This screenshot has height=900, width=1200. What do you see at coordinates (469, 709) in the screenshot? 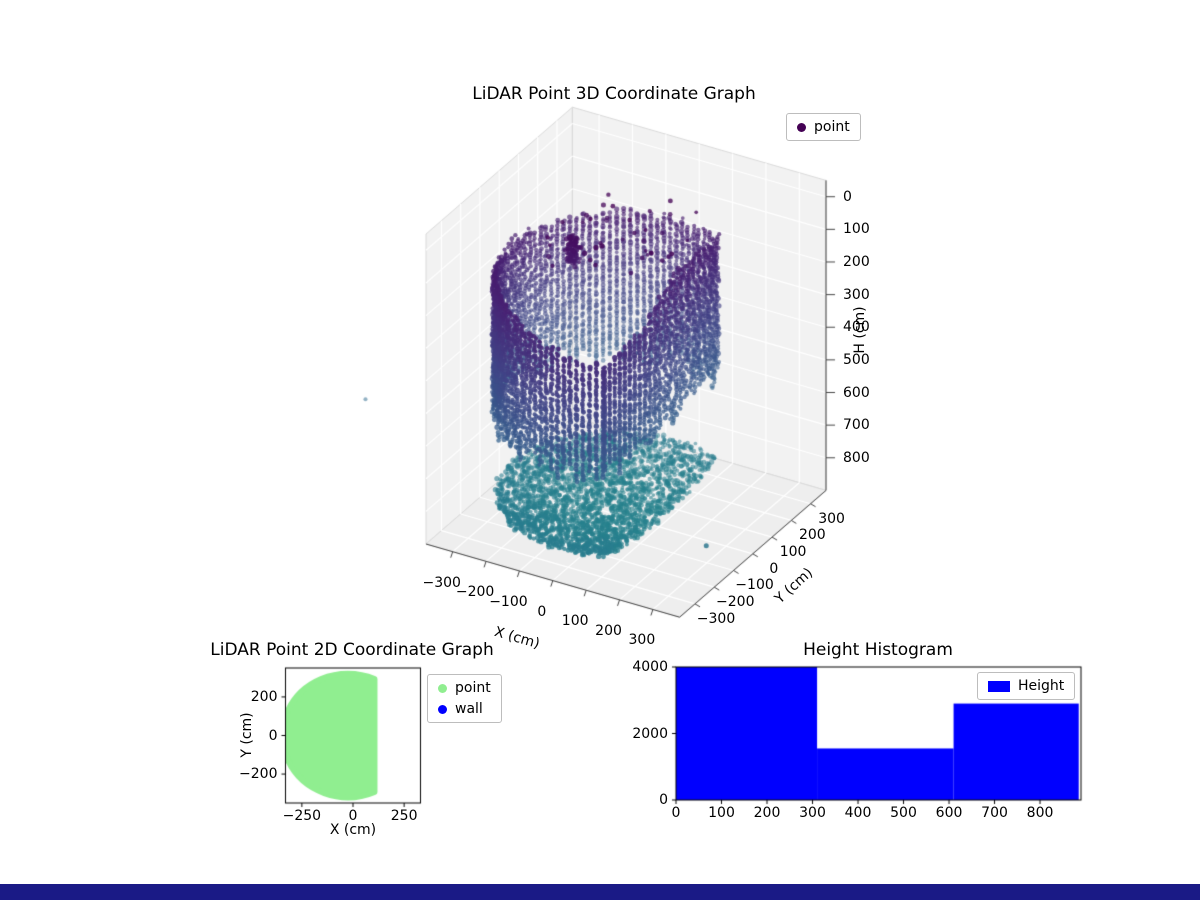
I see `legend-label-wall: wall` at bounding box center [469, 709].